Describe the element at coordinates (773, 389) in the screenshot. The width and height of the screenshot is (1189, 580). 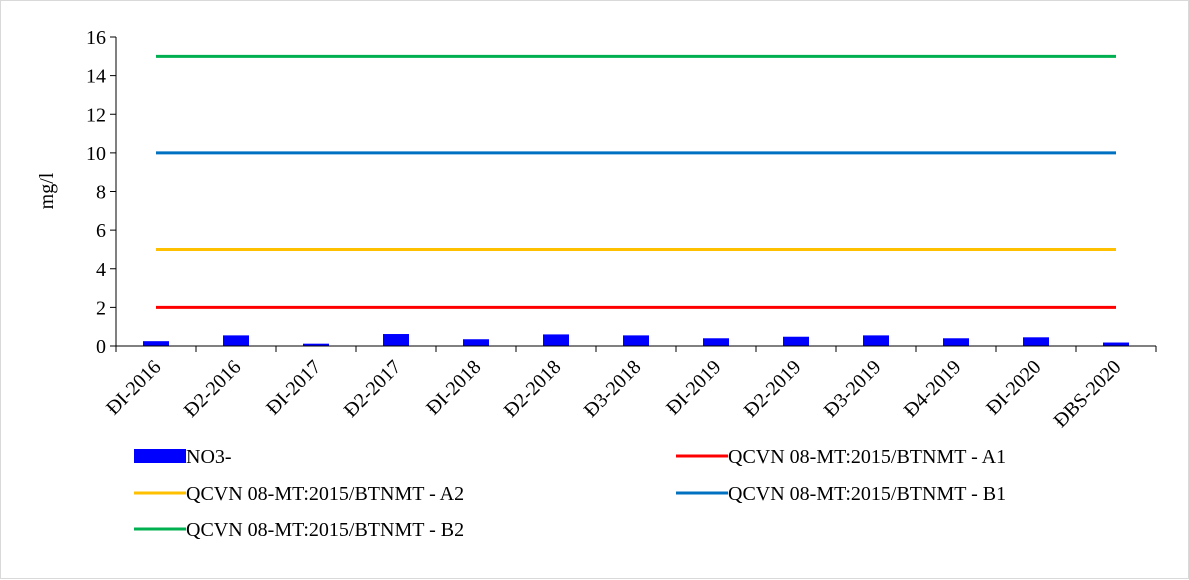
I see `x-tick-label: Đ2-2019` at that location.